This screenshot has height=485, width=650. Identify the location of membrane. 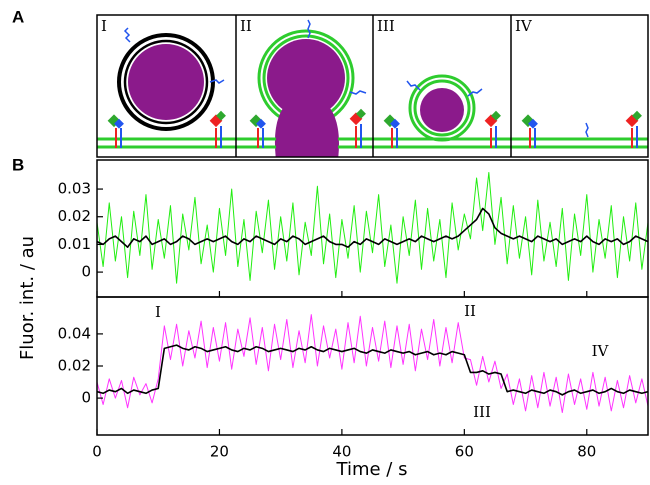
(442, 108).